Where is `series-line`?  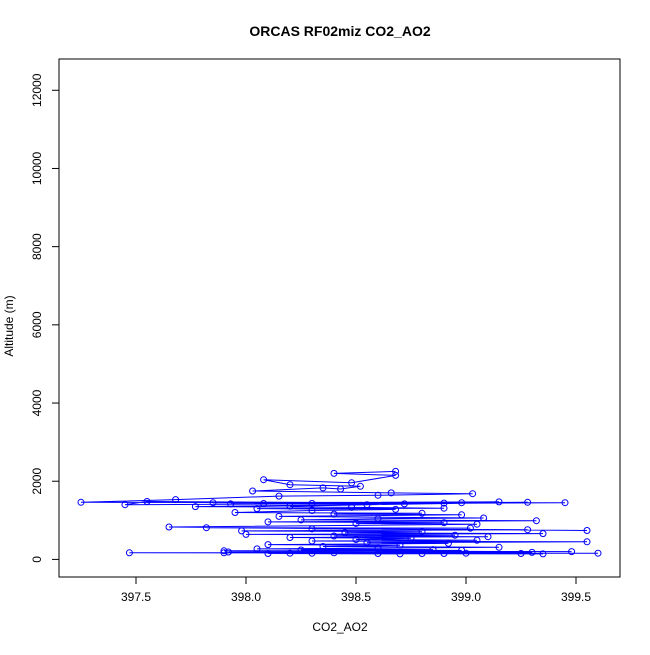 series-line is located at coordinates (339, 512).